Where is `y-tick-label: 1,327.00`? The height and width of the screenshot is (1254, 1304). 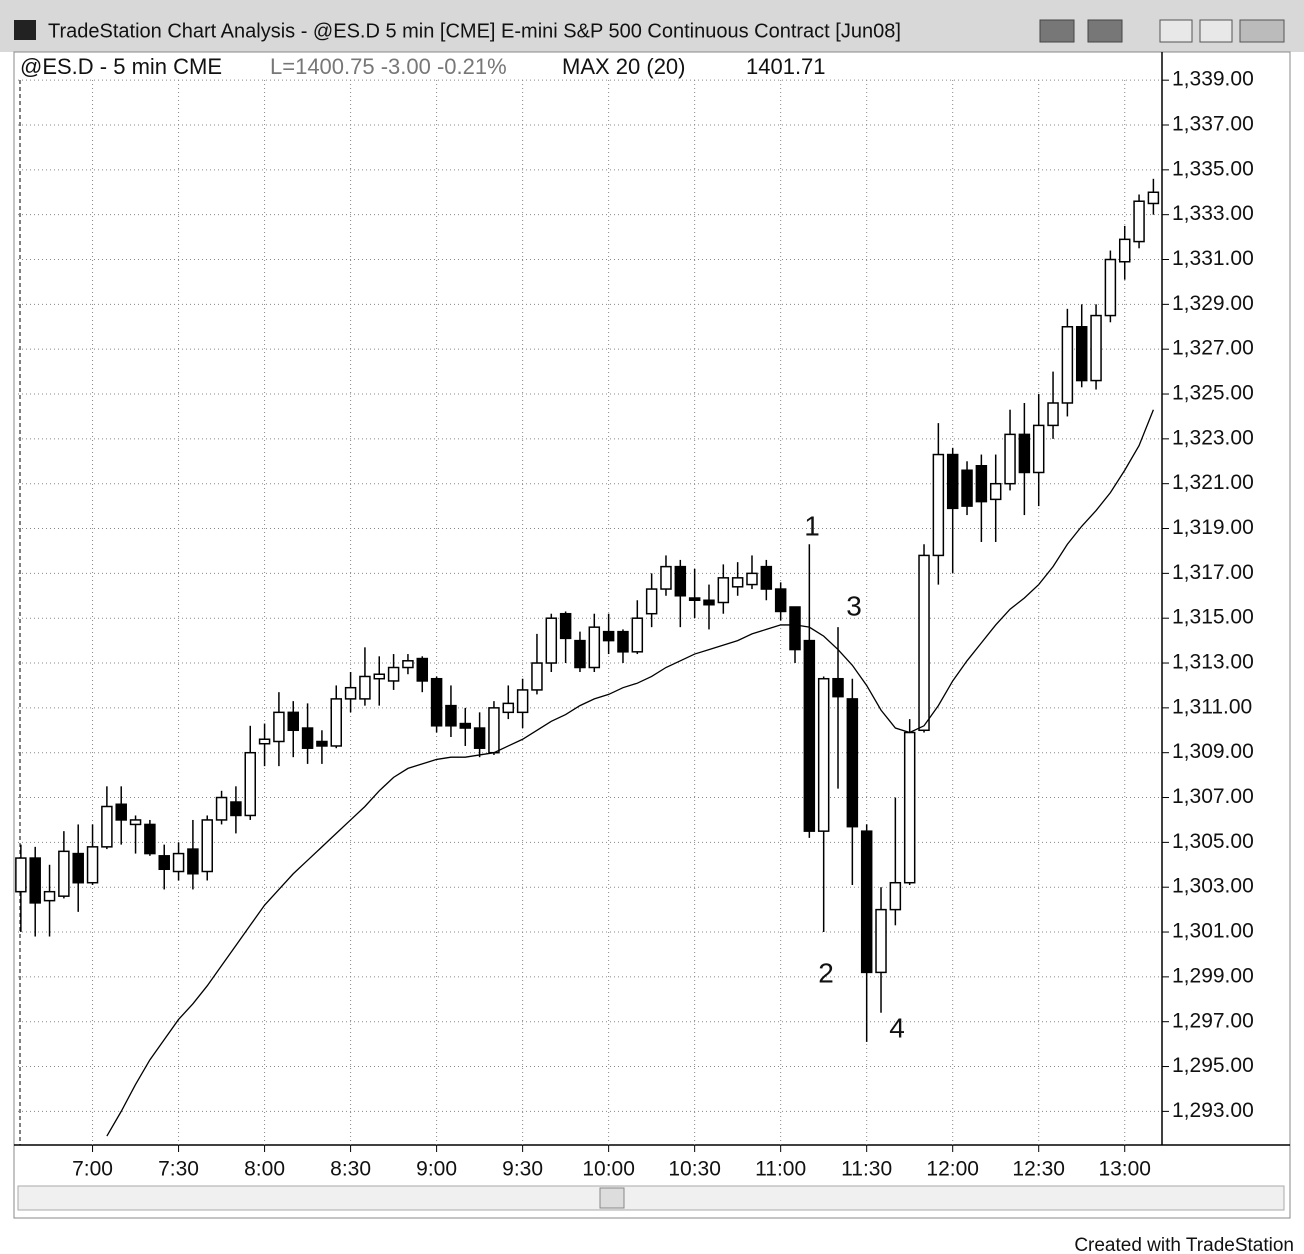 y-tick-label: 1,327.00 is located at coordinates (1213, 348).